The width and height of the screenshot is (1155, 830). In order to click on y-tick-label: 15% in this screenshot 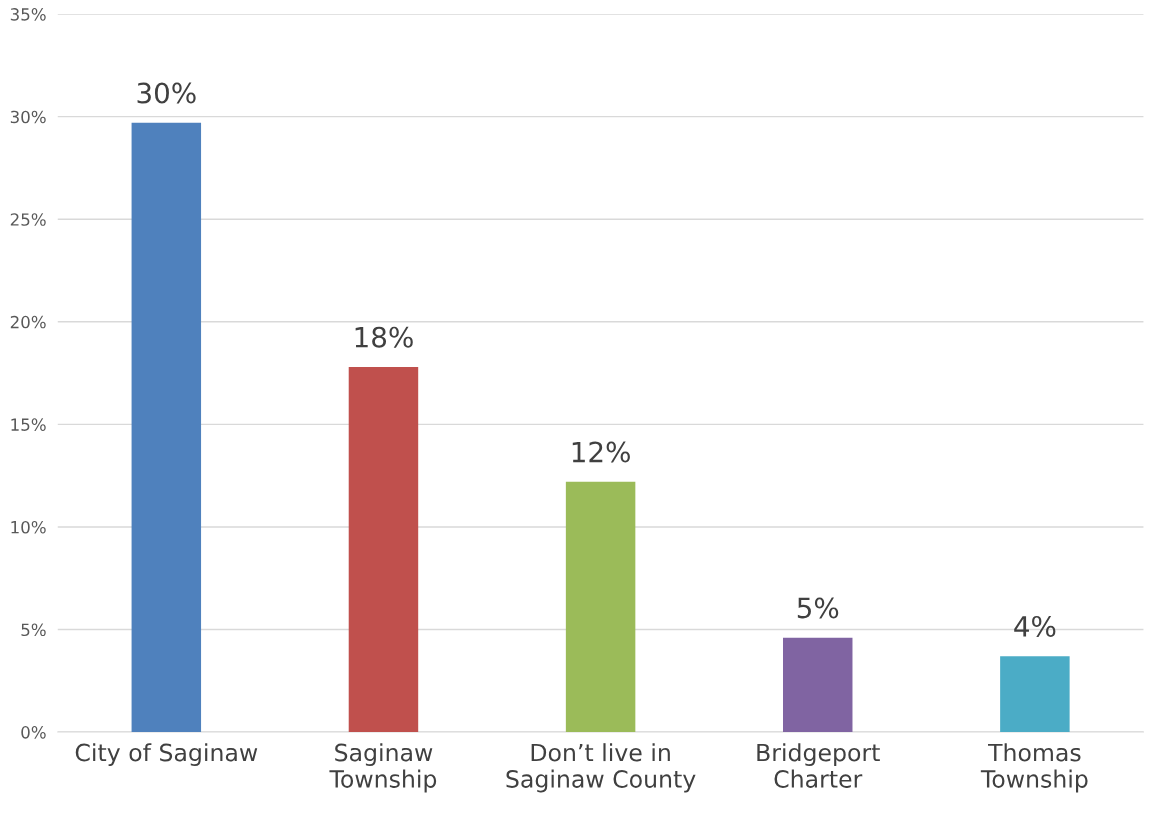, I will do `click(28, 424)`.